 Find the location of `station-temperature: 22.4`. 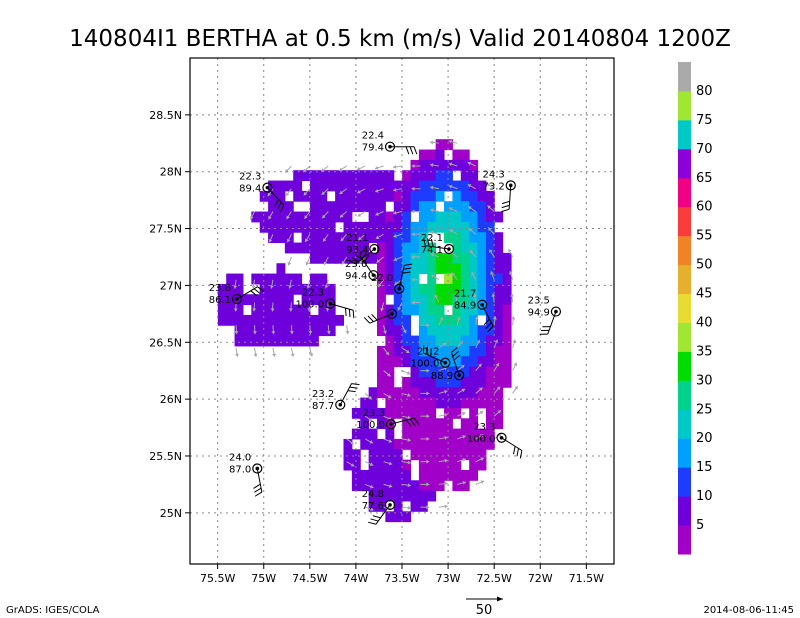

station-temperature: 22.4 is located at coordinates (373, 136).